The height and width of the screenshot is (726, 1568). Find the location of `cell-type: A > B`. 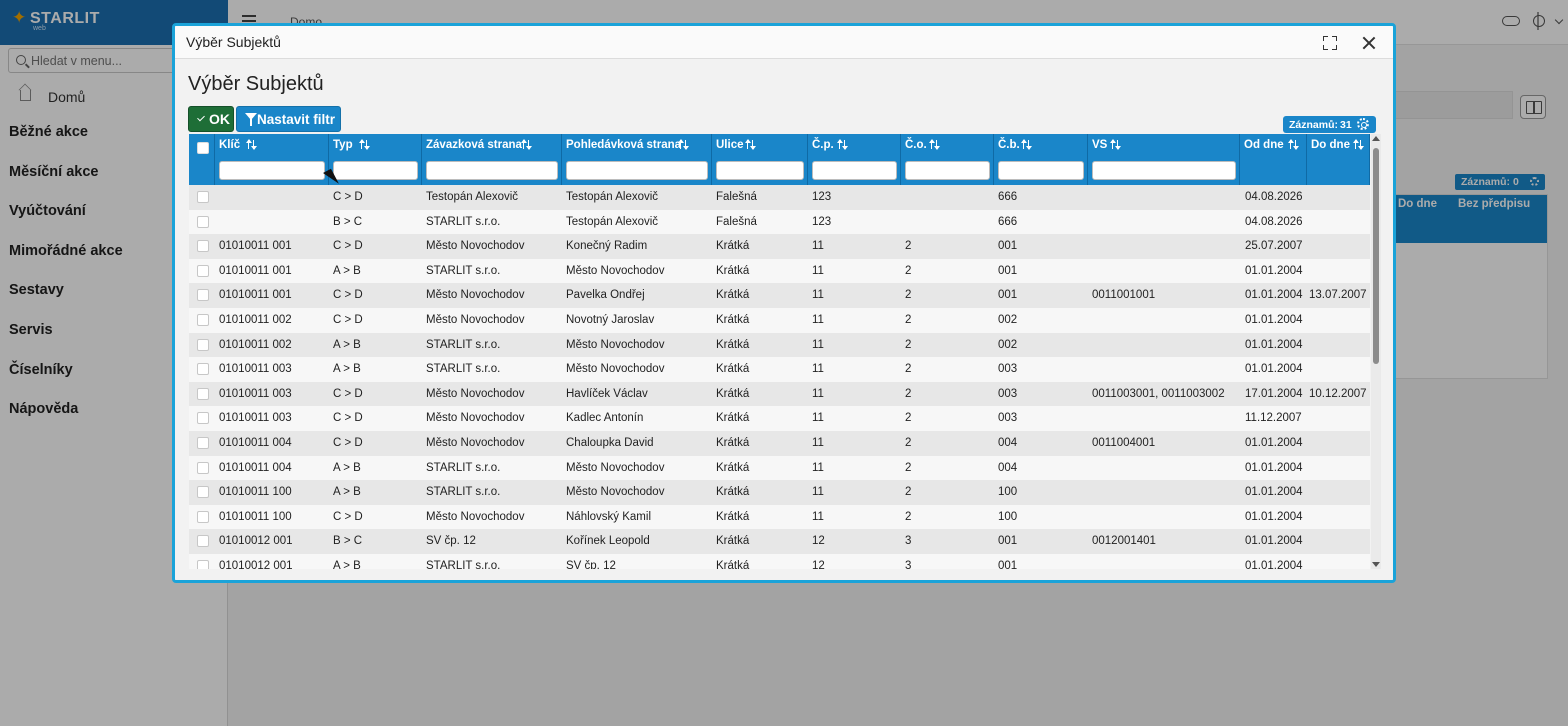

cell-type: A > B is located at coordinates (347, 564).